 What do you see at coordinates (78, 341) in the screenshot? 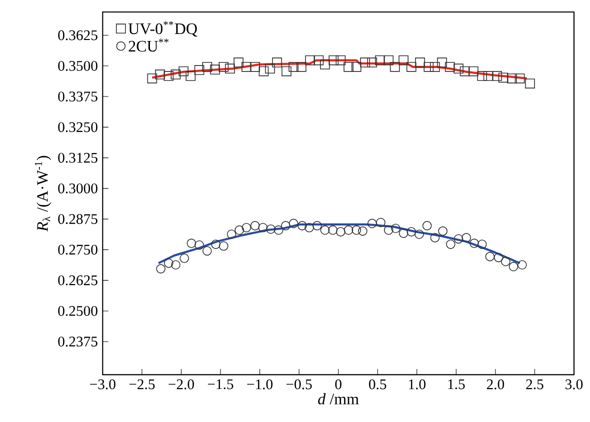
I see `y-tick-label: 0.2375` at bounding box center [78, 341].